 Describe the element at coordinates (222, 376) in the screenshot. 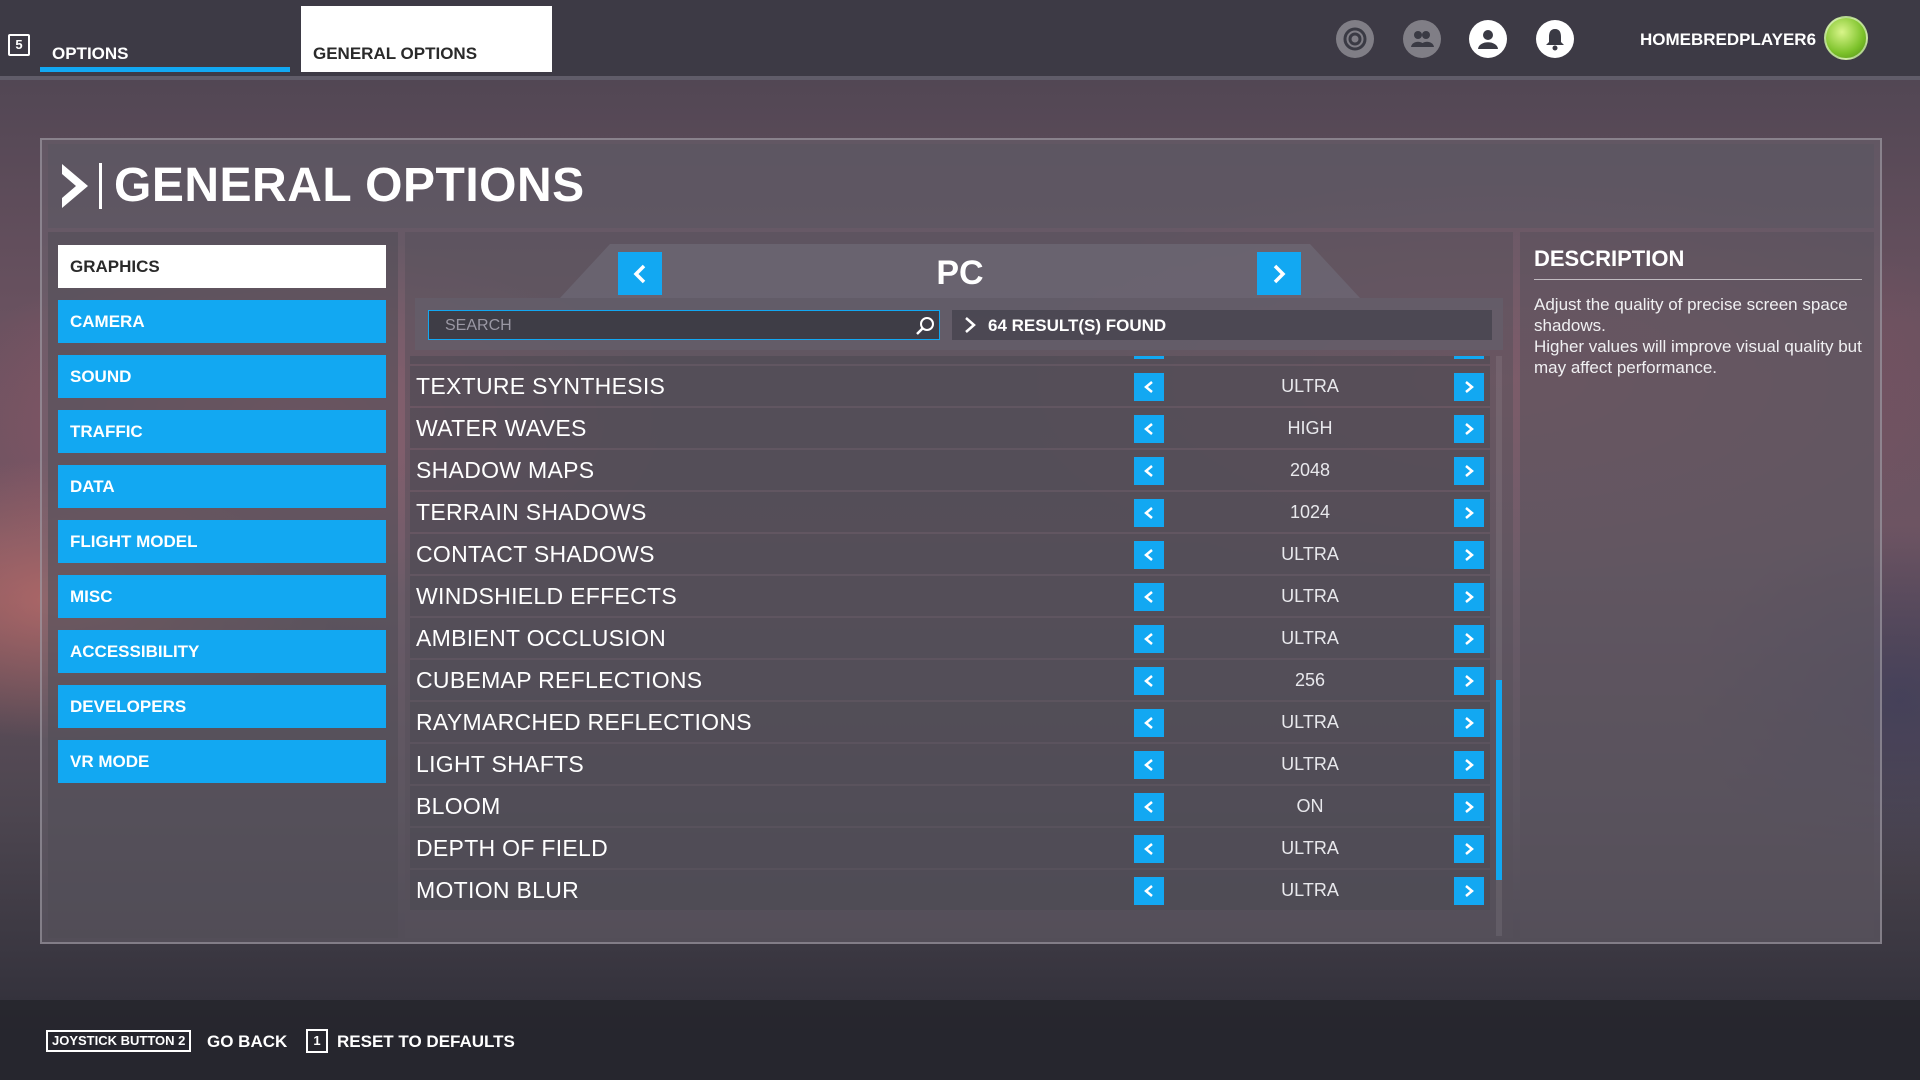

I see `category-sound: SOUND` at that location.